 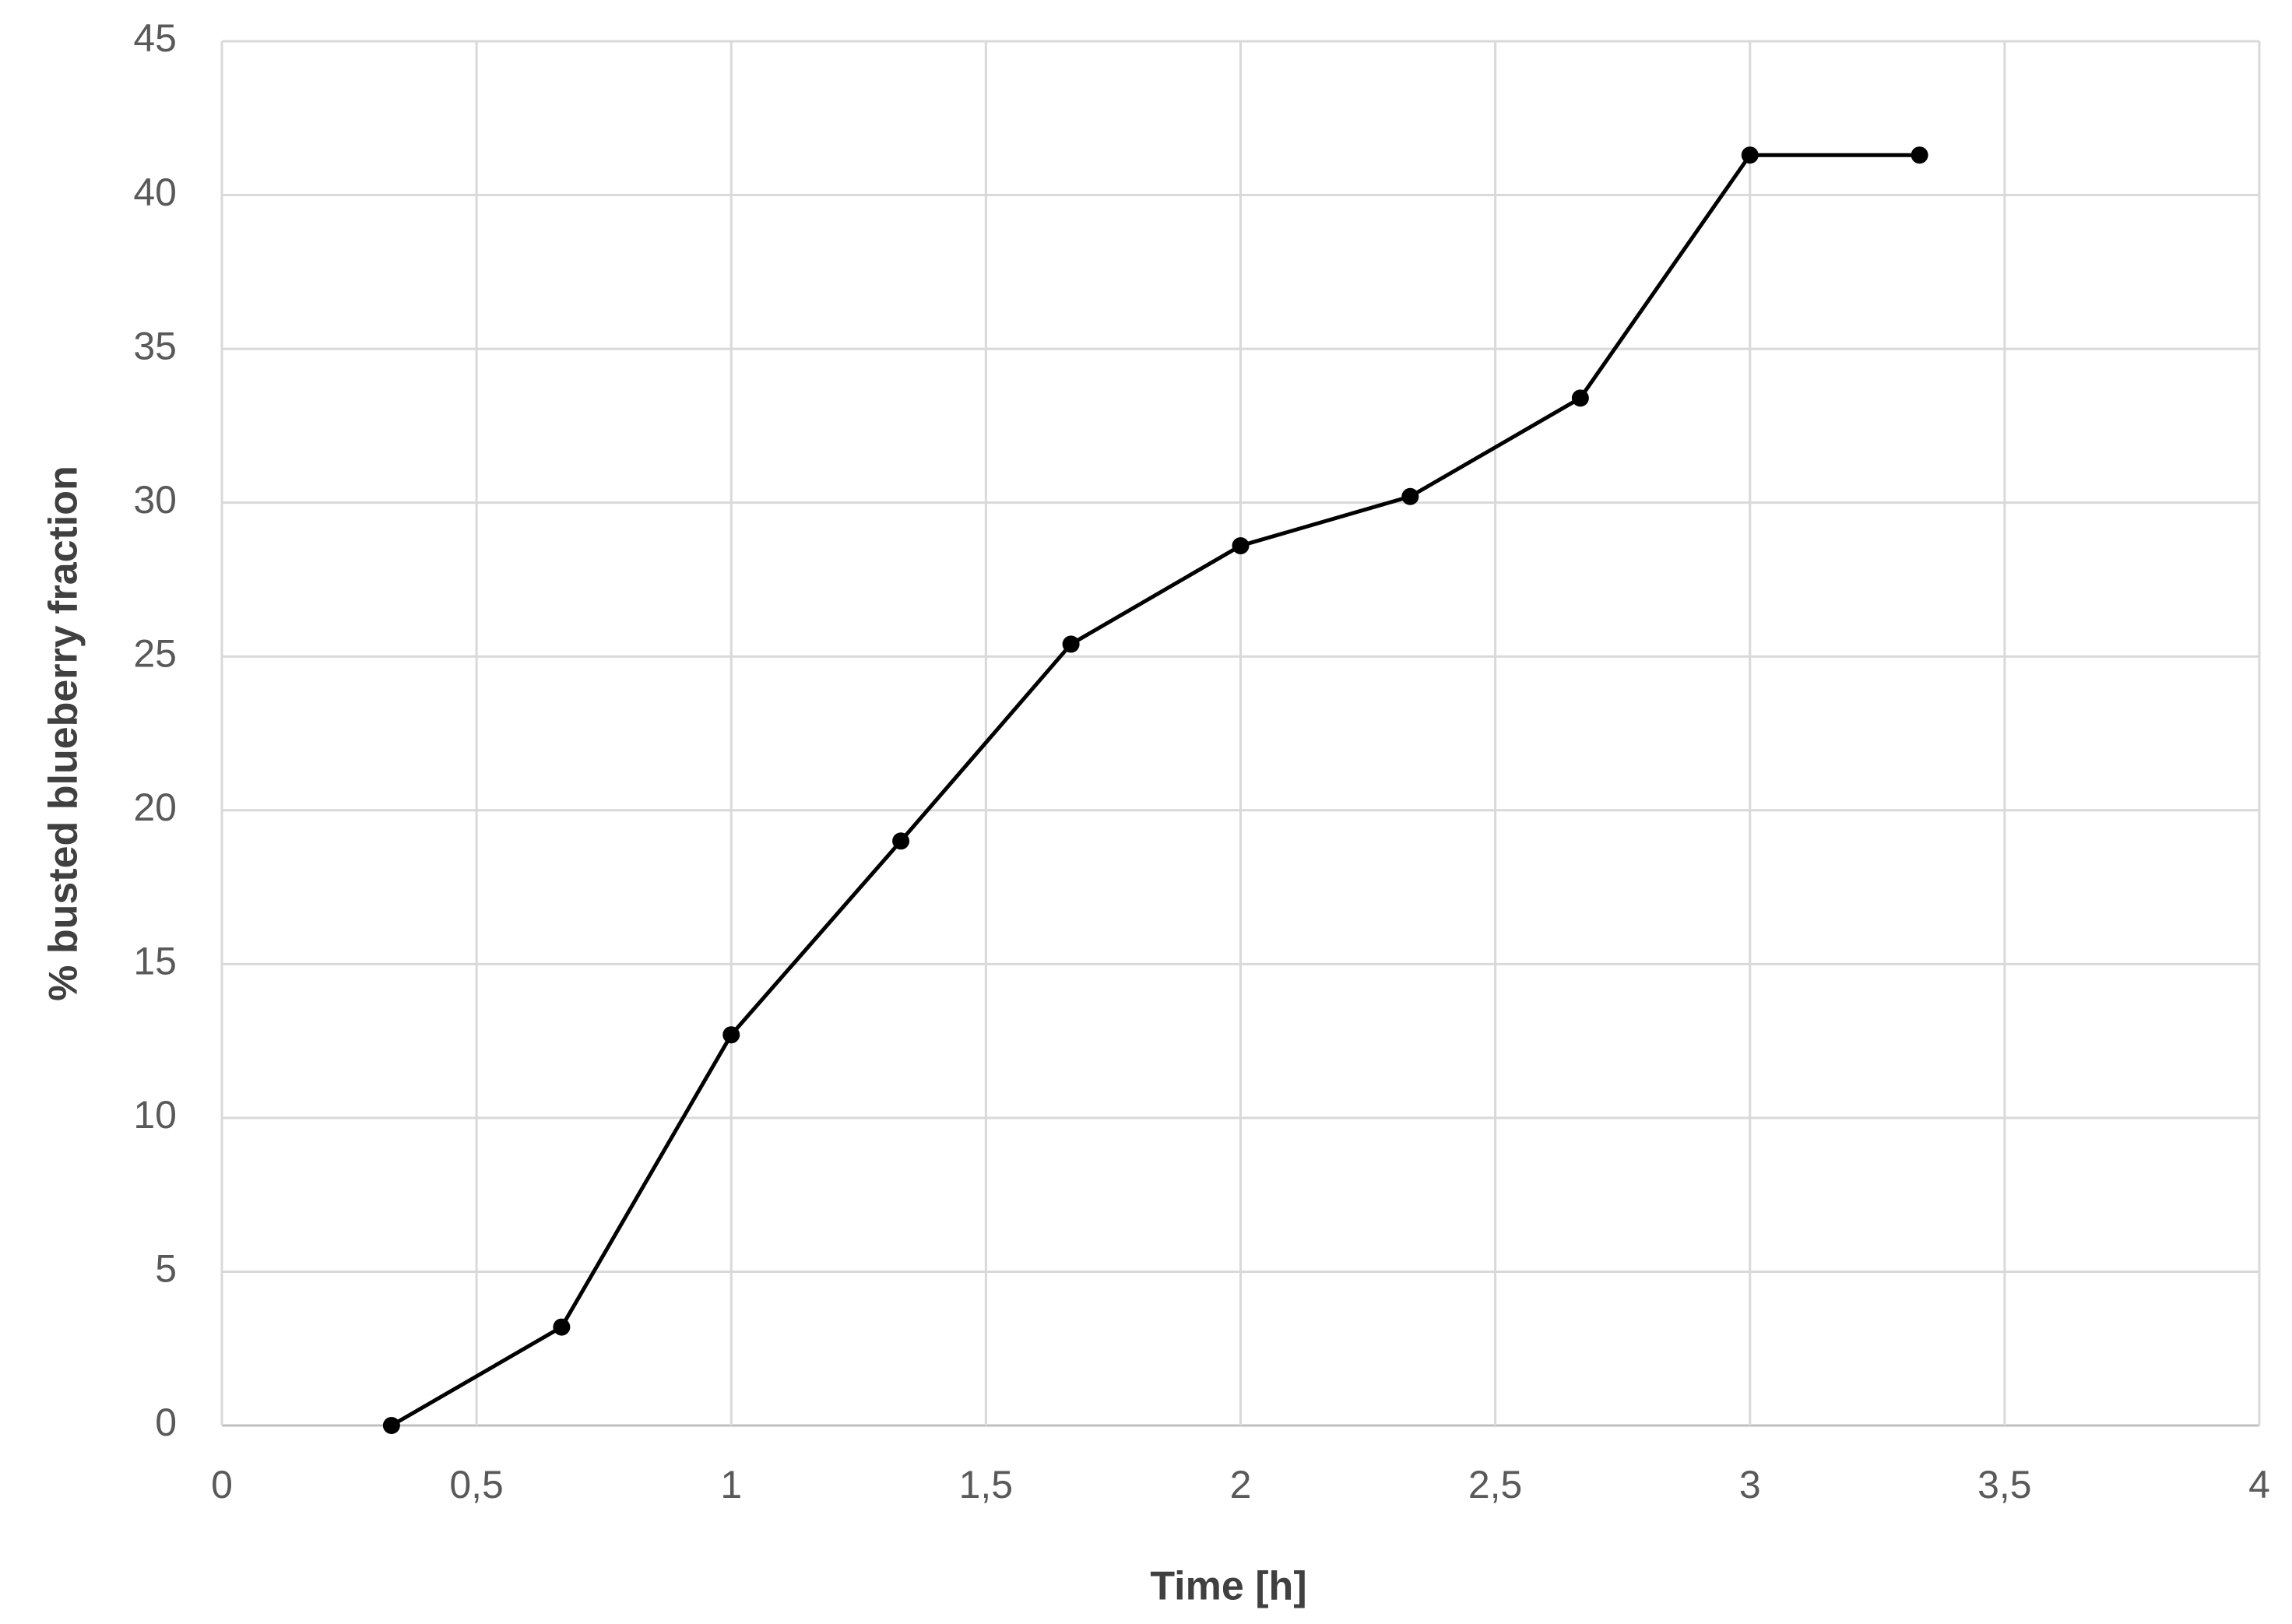 What do you see at coordinates (476, 1484) in the screenshot?
I see `x-tick-label: 0,5` at bounding box center [476, 1484].